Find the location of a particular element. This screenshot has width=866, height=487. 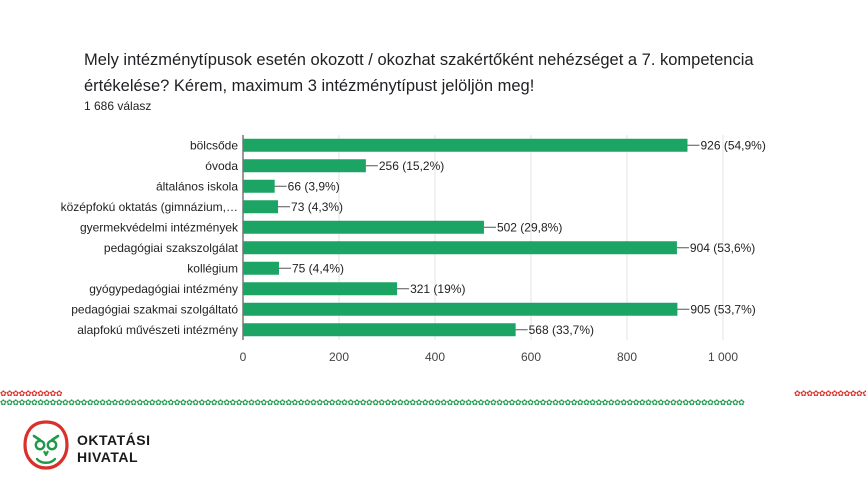

data-label: 904 (53,6%) is located at coordinates (722, 248).